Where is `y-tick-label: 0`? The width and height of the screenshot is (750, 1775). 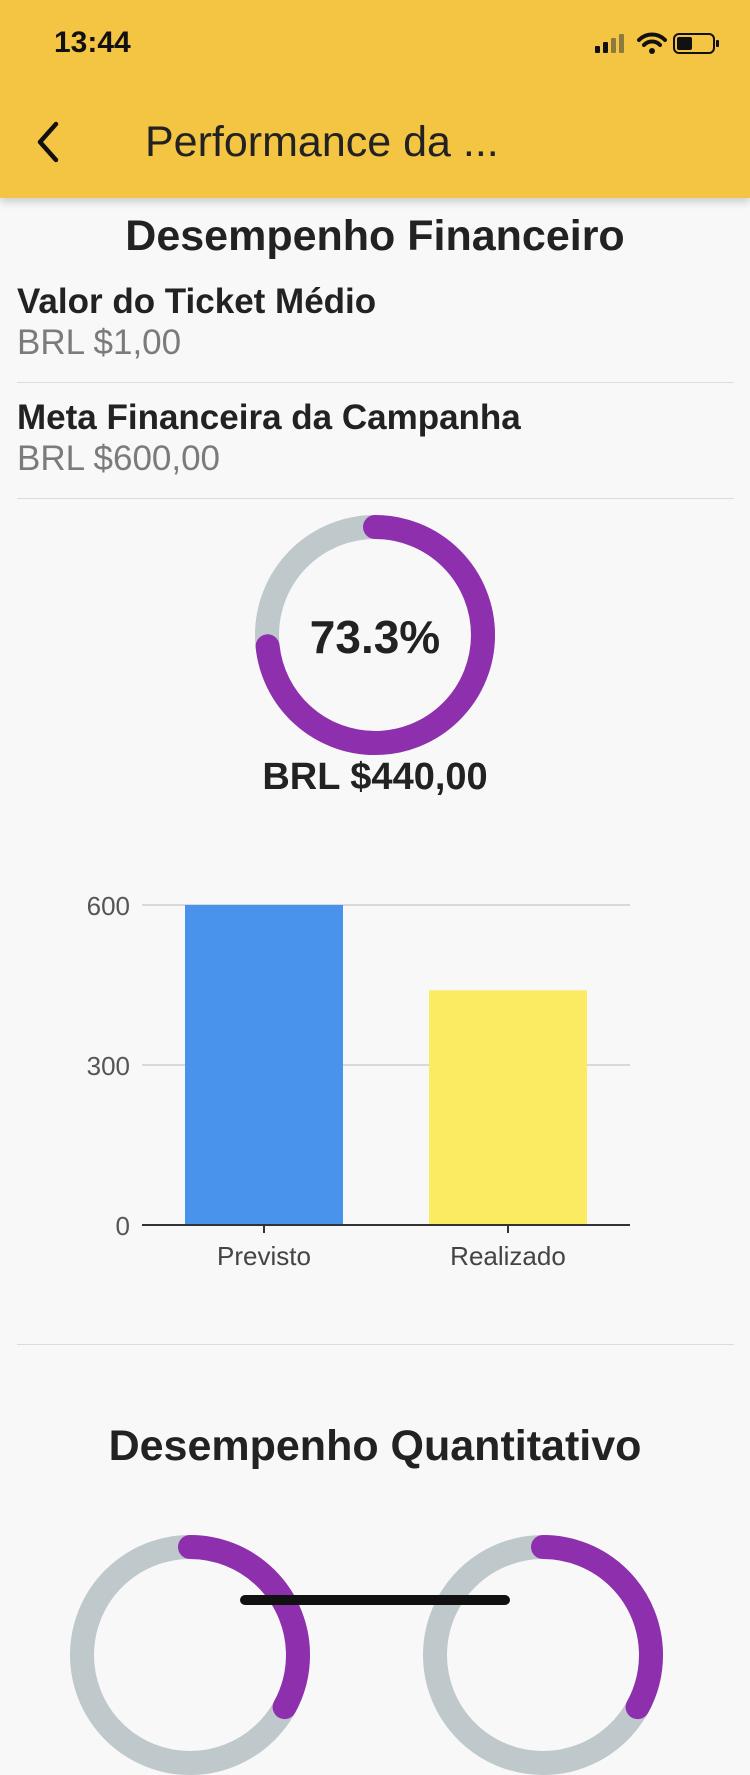 y-tick-label: 0 is located at coordinates (123, 1226).